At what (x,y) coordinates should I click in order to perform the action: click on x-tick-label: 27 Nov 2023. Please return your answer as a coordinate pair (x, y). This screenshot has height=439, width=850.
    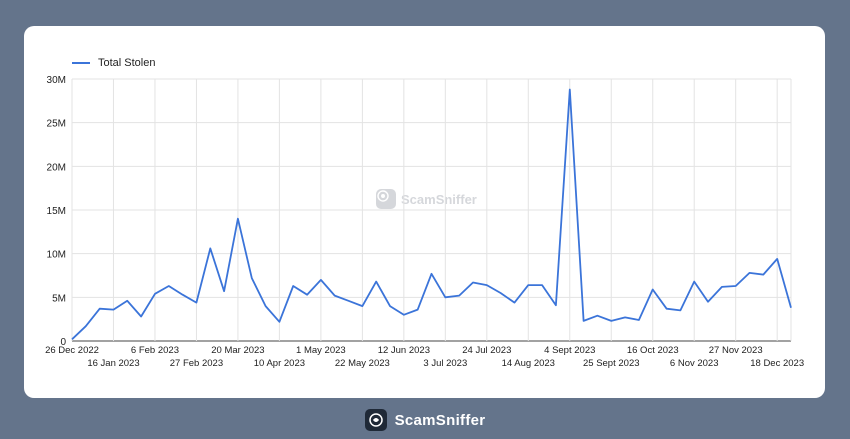
    Looking at the image, I should click on (736, 350).